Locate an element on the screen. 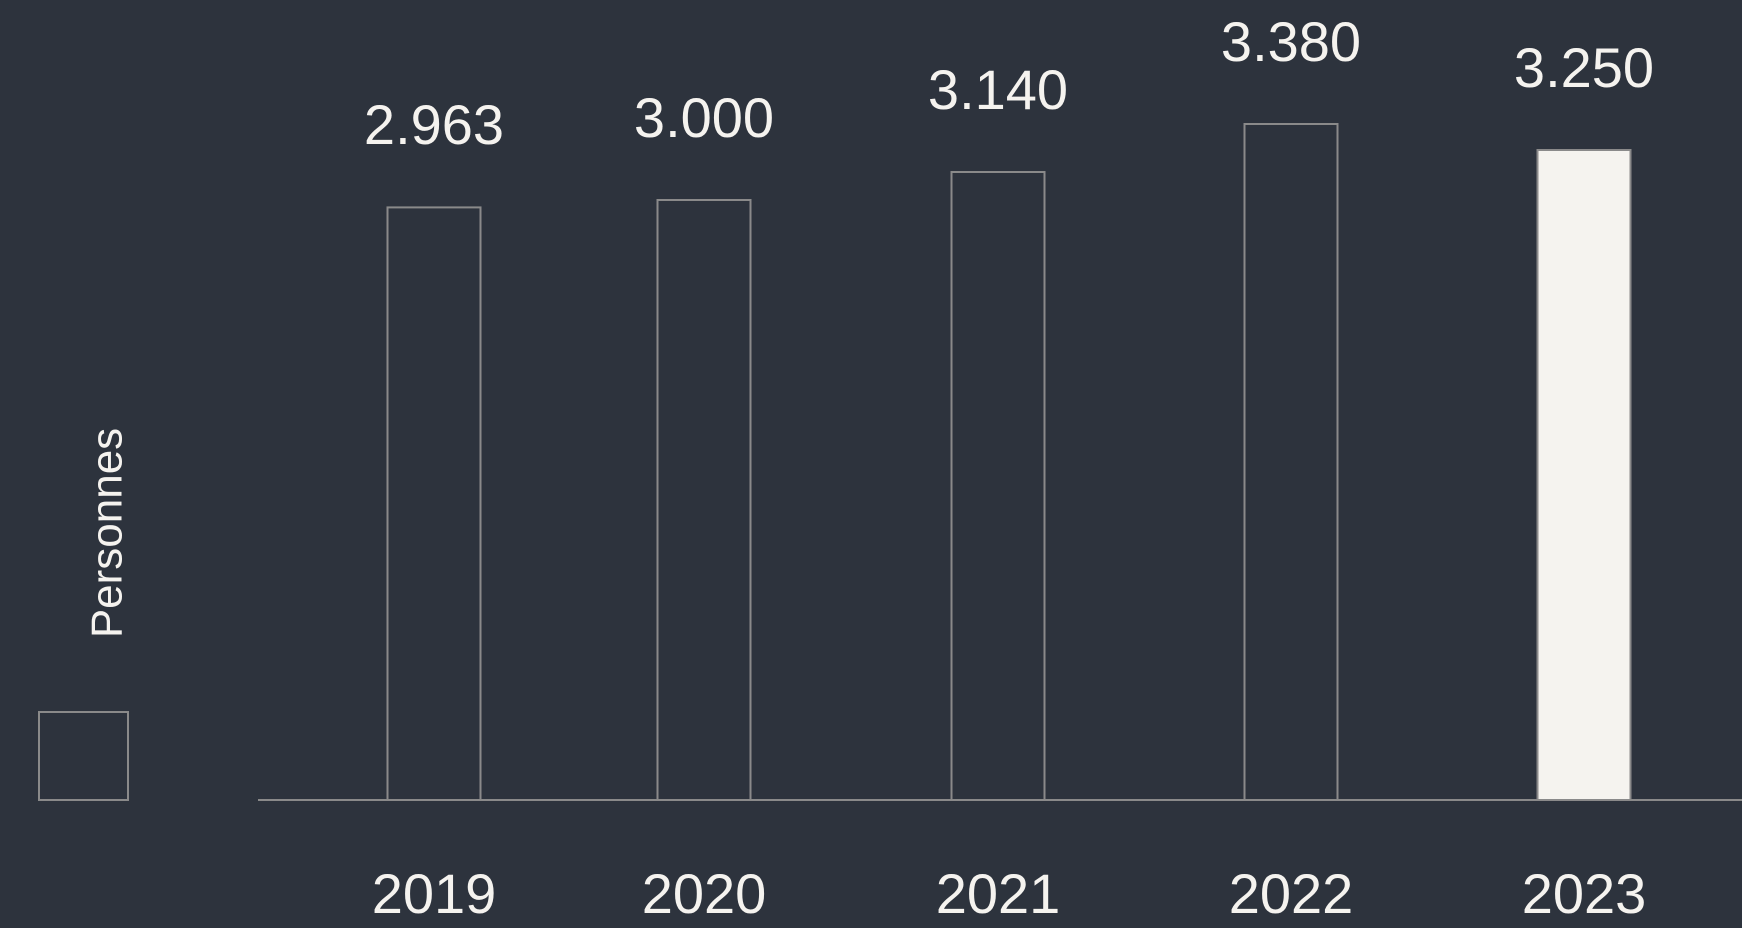 The width and height of the screenshot is (1742, 928). x-tick-label: 2021 is located at coordinates (998, 893).